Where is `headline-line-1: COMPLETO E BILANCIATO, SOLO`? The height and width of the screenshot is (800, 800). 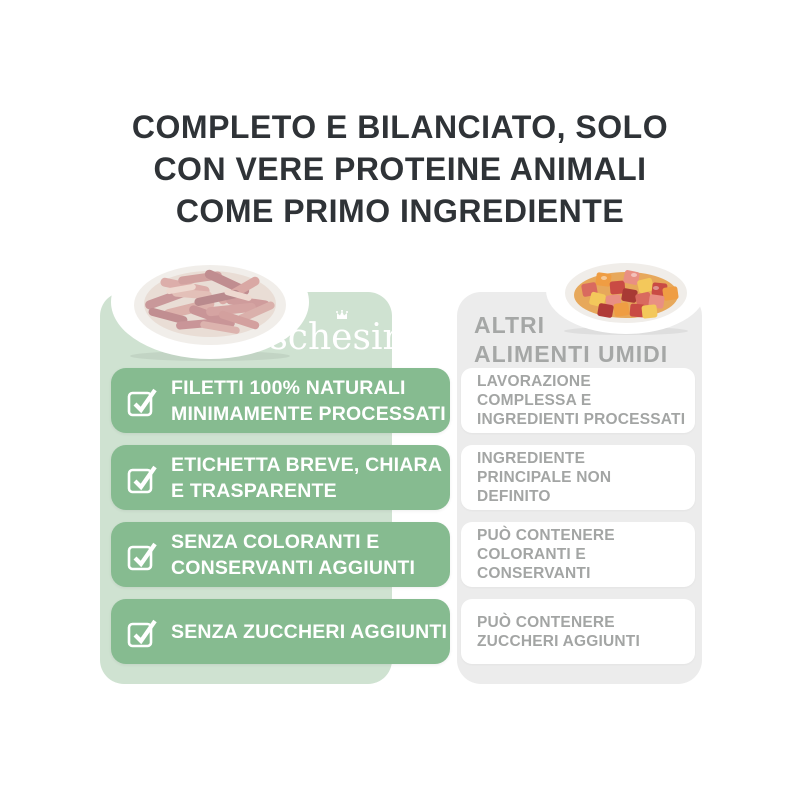
headline-line-1: COMPLETO E BILANCIATO, SOLO is located at coordinates (400, 127).